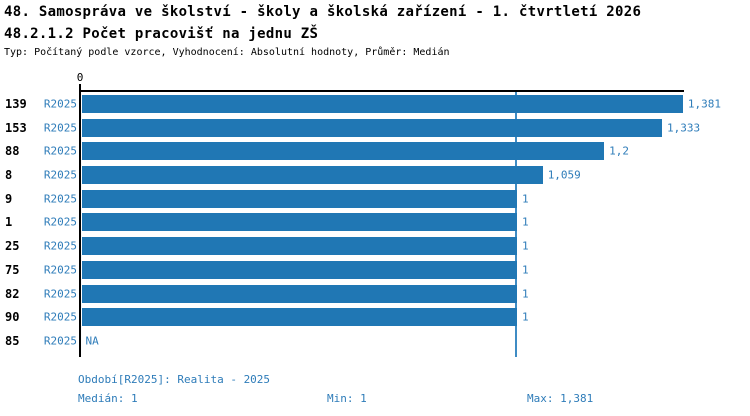 The width and height of the screenshot is (750, 416). Describe the element at coordinates (80, 87) in the screenshot. I see `x-axis-zero-tick` at that location.